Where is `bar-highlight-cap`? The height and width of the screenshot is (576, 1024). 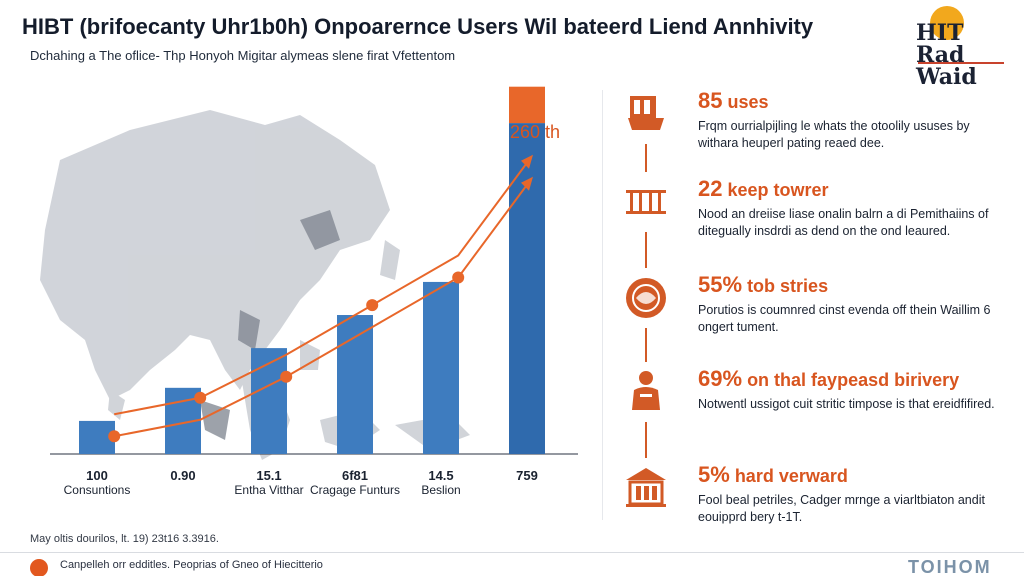
bar-highlight-cap is located at coordinates (527, 105).